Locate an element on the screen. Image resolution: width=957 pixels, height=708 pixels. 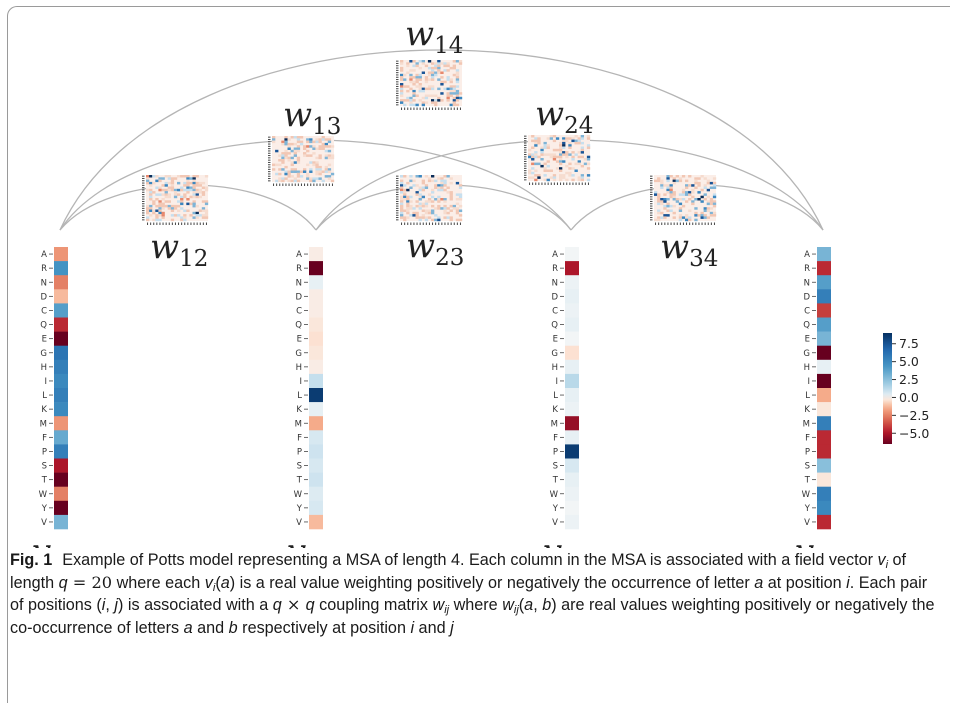
caption-label: Fig. 1 is located at coordinates (31, 560).